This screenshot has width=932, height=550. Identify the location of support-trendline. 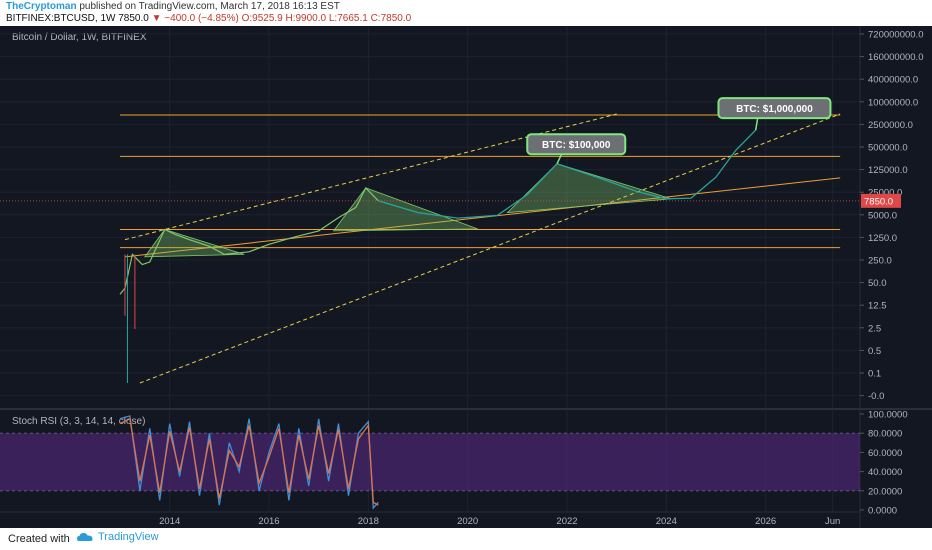
(482, 217).